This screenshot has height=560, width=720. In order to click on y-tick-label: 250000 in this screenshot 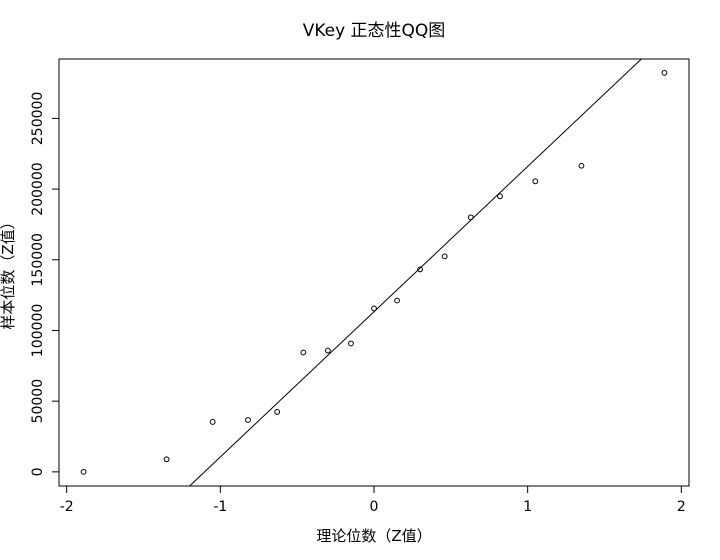, I will do `click(38, 118)`.